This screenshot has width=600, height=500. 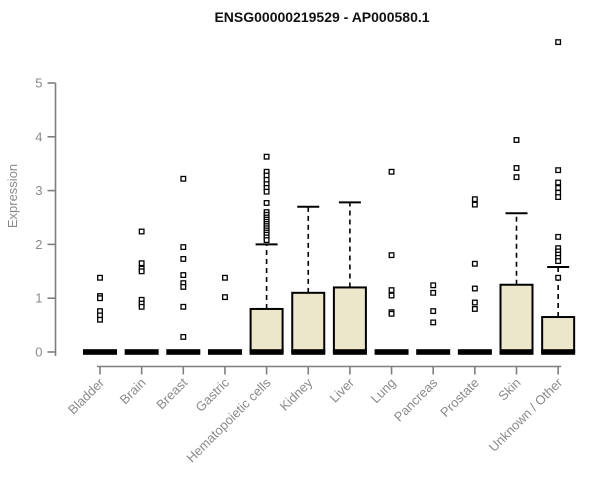 What do you see at coordinates (171, 393) in the screenshot?
I see `x-tick-label-breast: Breast` at bounding box center [171, 393].